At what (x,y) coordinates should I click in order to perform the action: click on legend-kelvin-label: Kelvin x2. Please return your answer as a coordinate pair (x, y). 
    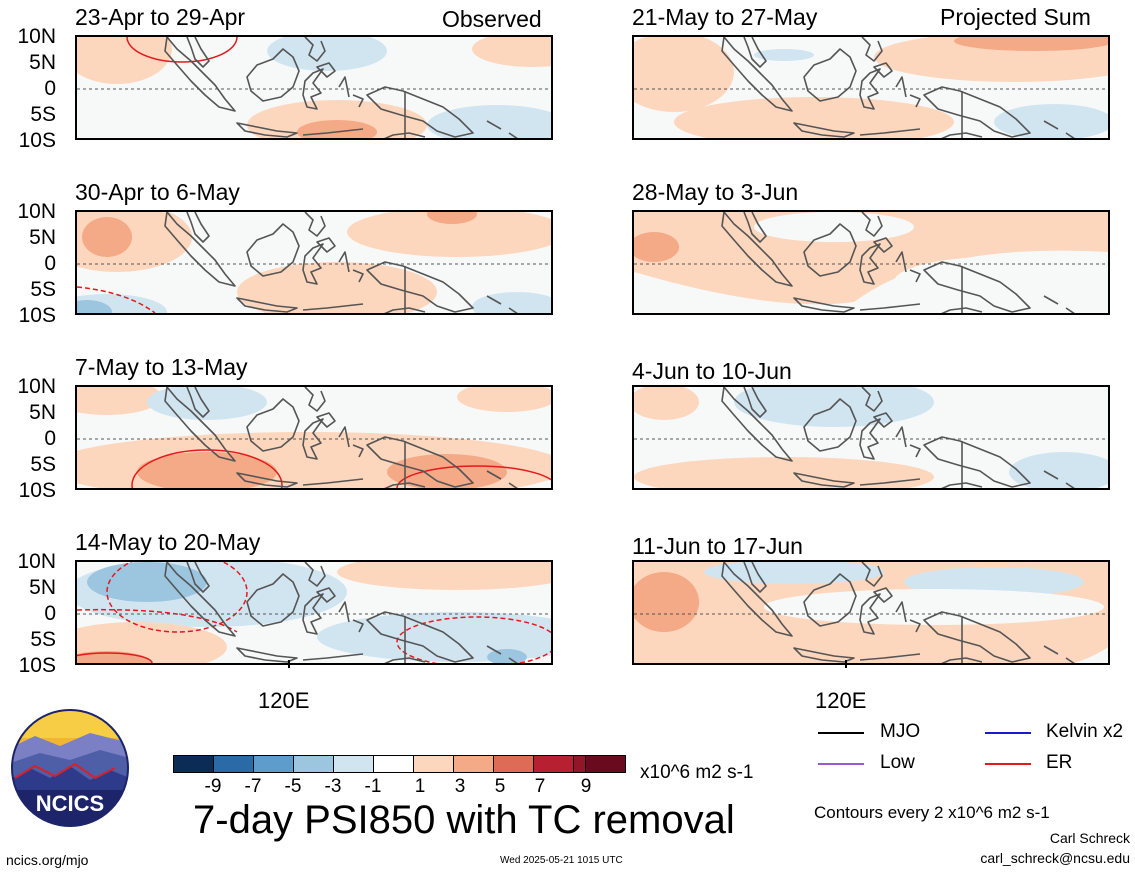
    Looking at the image, I should click on (1085, 731).